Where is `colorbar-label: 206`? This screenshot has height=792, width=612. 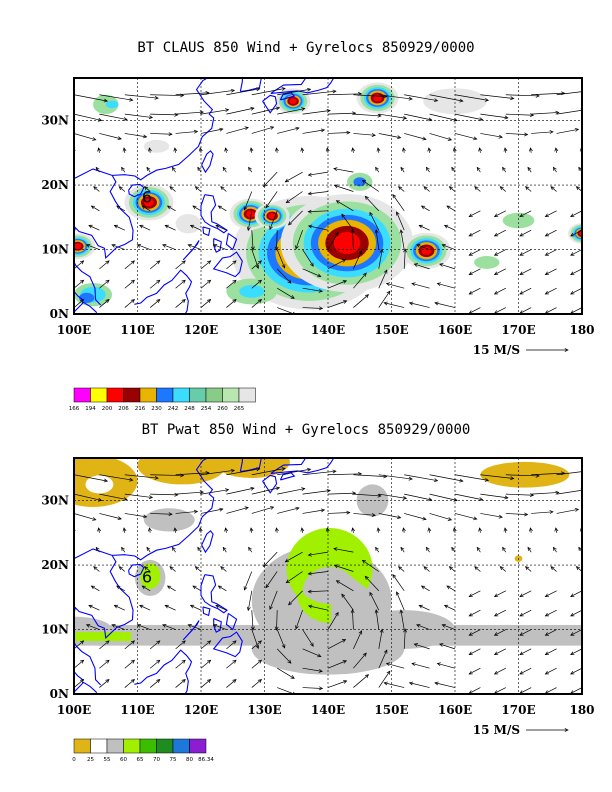 colorbar-label: 206 is located at coordinates (123, 409).